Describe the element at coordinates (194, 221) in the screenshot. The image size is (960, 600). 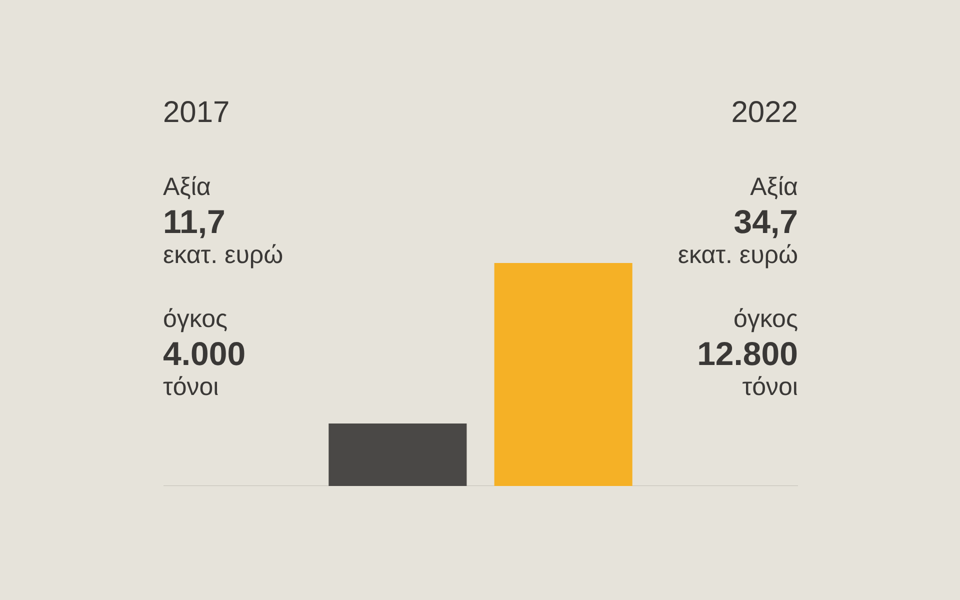
I see `text: 11,7` at that location.